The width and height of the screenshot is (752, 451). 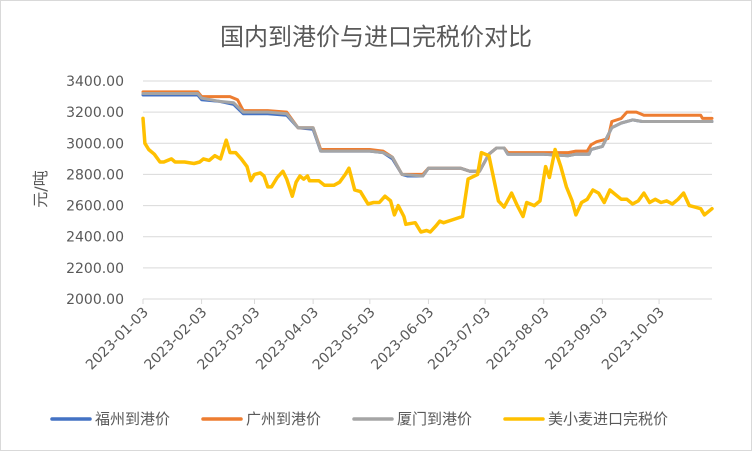 I want to click on legend-label: 厦门到港价, so click(x=434, y=419).